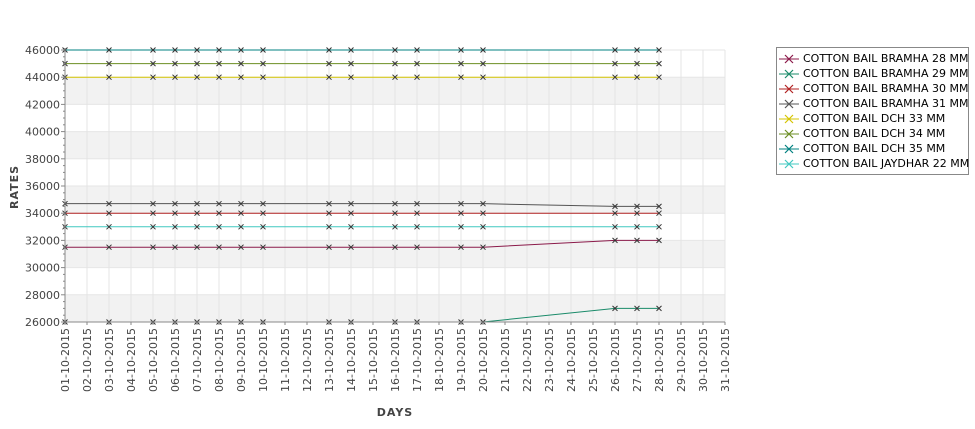 Image resolution: width=975 pixels, height=429 pixels. What do you see at coordinates (42, 50) in the screenshot?
I see `y-tick-label: 46000` at bounding box center [42, 50].